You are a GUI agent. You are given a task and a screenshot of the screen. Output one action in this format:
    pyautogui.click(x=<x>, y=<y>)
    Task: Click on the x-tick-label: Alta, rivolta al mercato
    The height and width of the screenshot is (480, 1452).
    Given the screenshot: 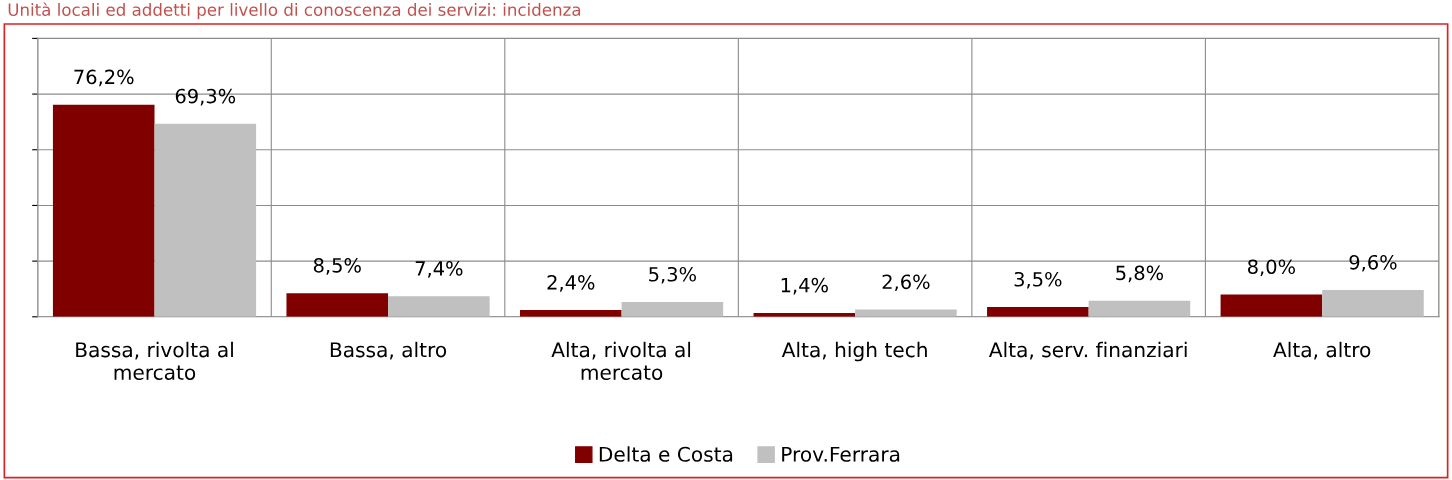 What is the action you would take?
    pyautogui.click(x=621, y=360)
    